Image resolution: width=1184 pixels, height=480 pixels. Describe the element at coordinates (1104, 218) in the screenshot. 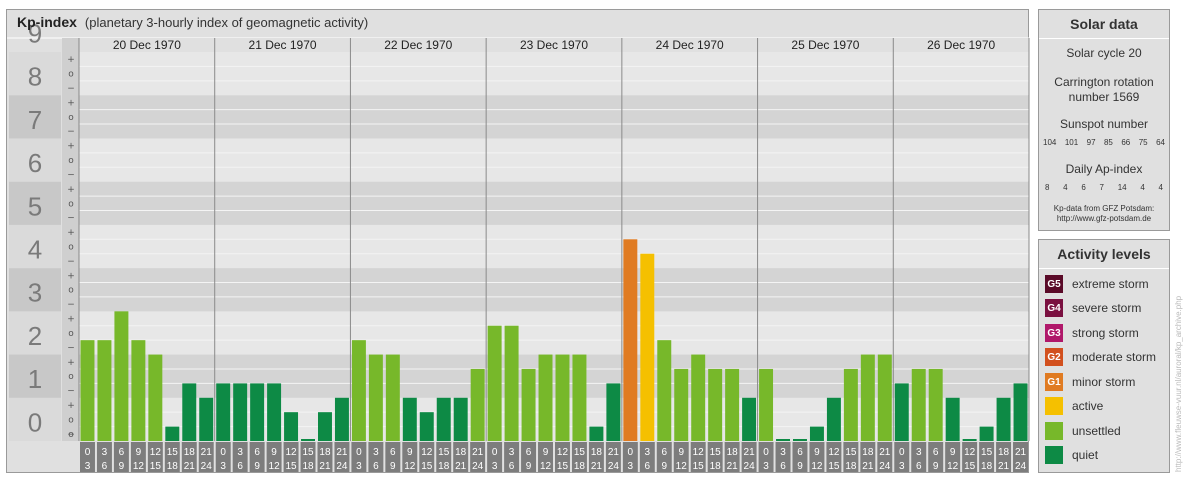

I see `source-line-2: http://www.gfz-potsdam.de` at that location.